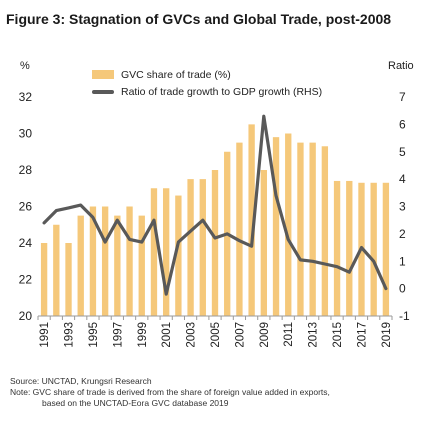 This screenshot has width=435, height=421. What do you see at coordinates (402, 261) in the screenshot?
I see `right-tick-label: 1` at bounding box center [402, 261].